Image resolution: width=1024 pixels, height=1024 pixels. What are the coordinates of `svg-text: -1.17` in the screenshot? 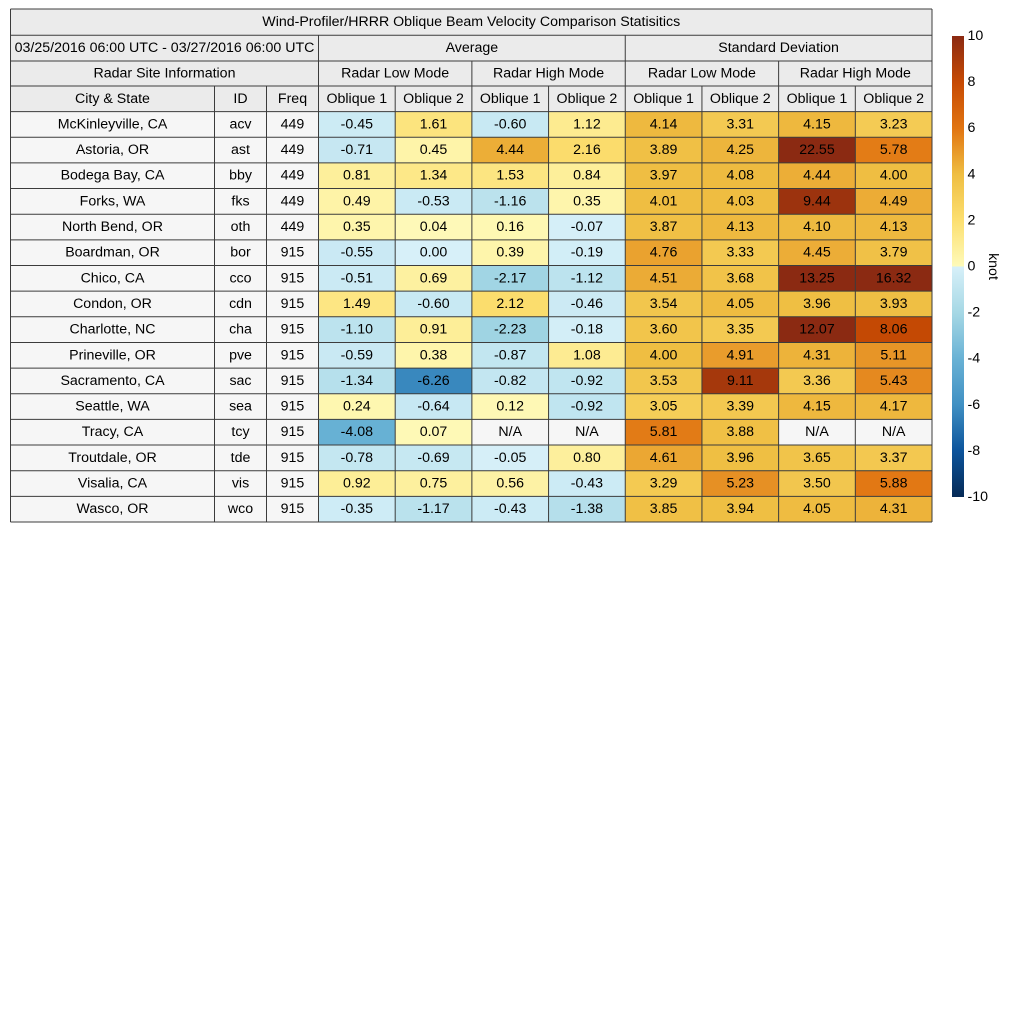 It's located at (433, 509).